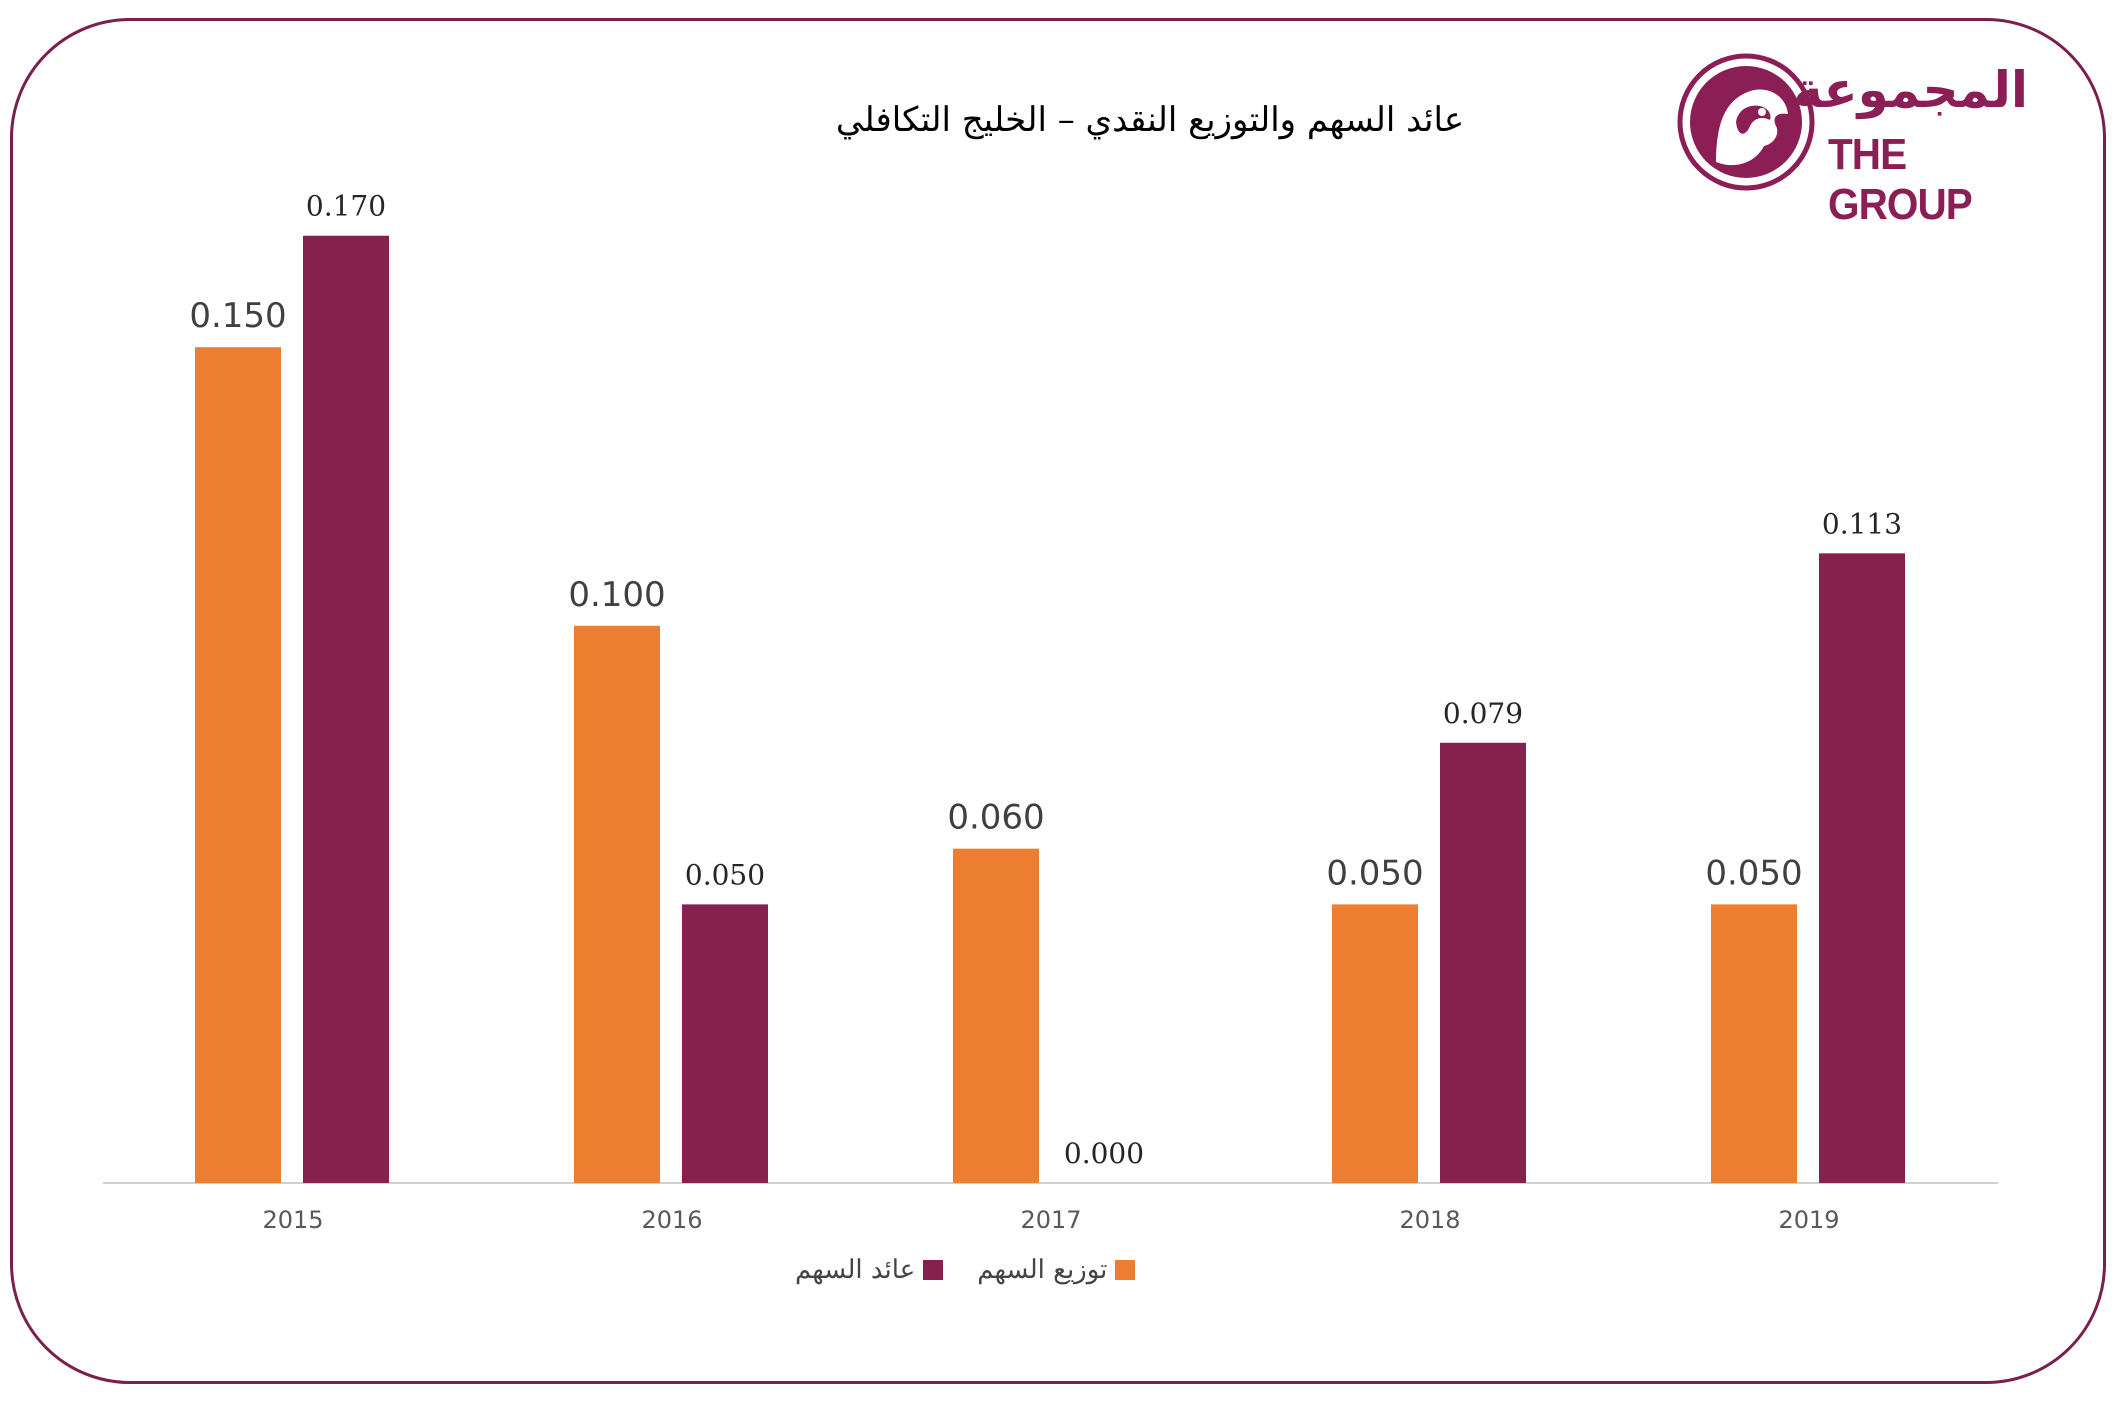 Image resolution: width=2120 pixels, height=1411 pixels. I want to click on legend-item-series-1: توزيع السهم, so click(1056, 1270).